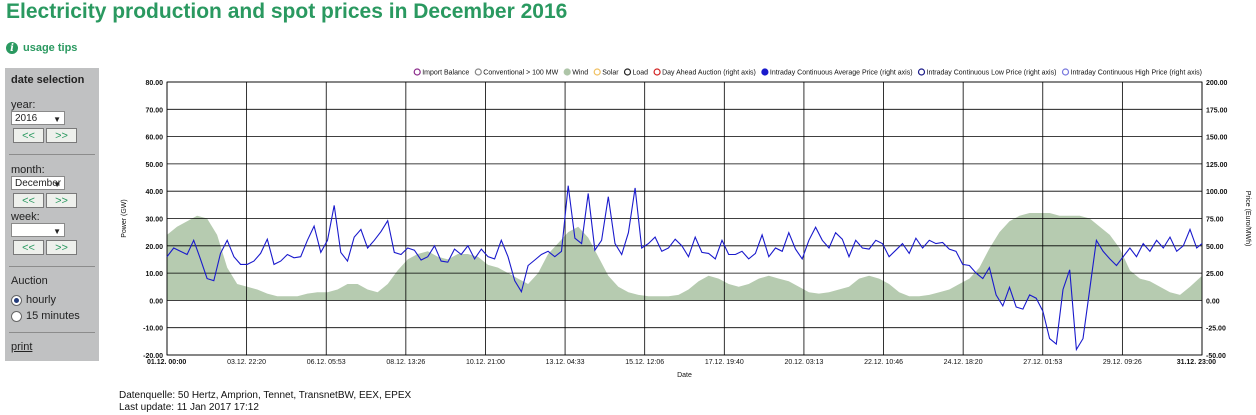  What do you see at coordinates (1215, 220) in the screenshot?
I see `right-tick-label: 75.00` at bounding box center [1215, 220].